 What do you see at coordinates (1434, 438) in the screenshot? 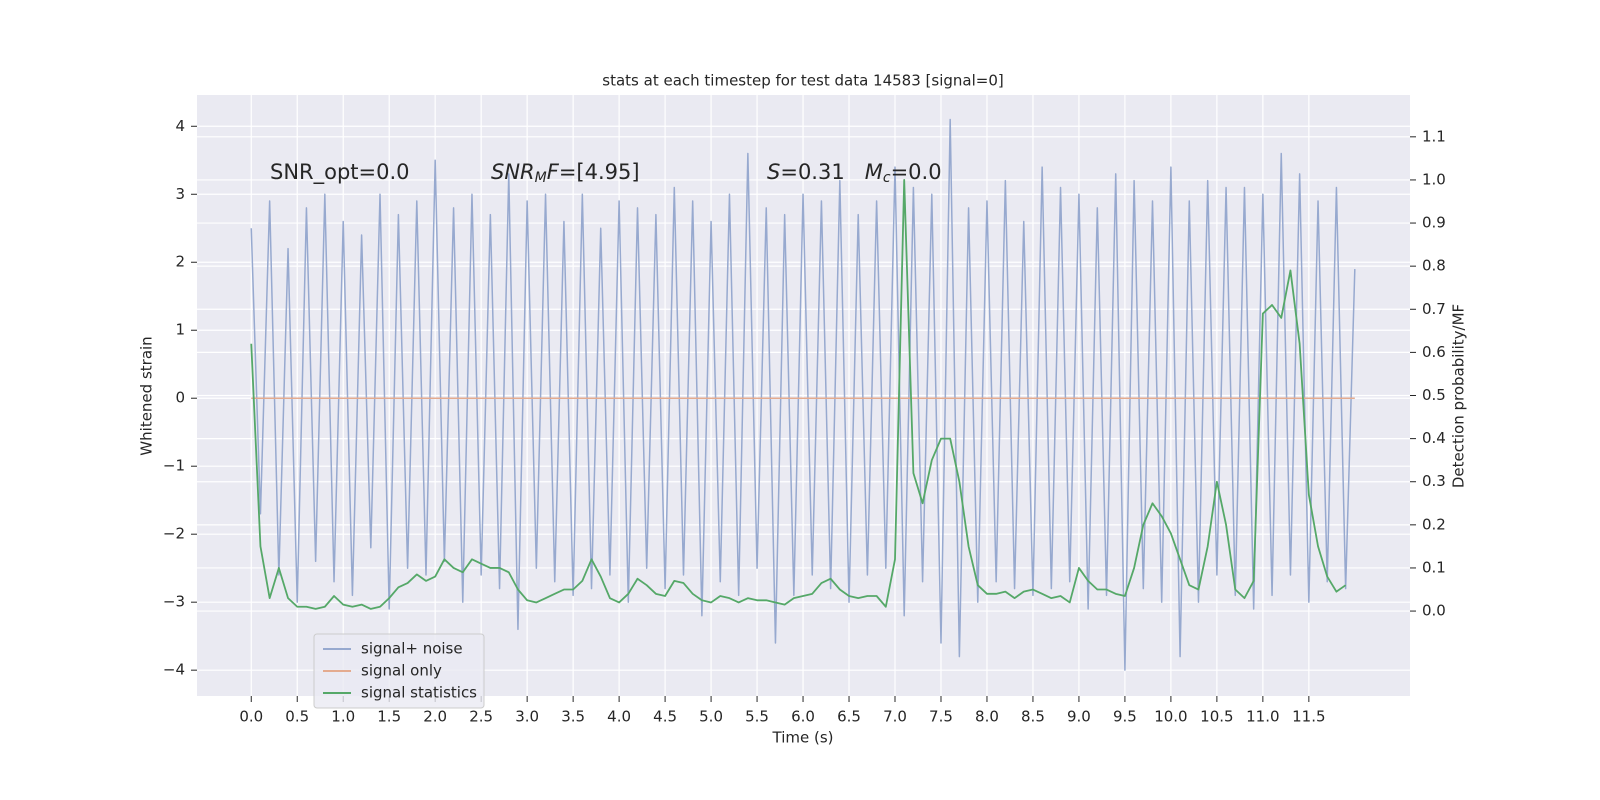
I see `y2-tick-label: 0.4` at bounding box center [1434, 438].